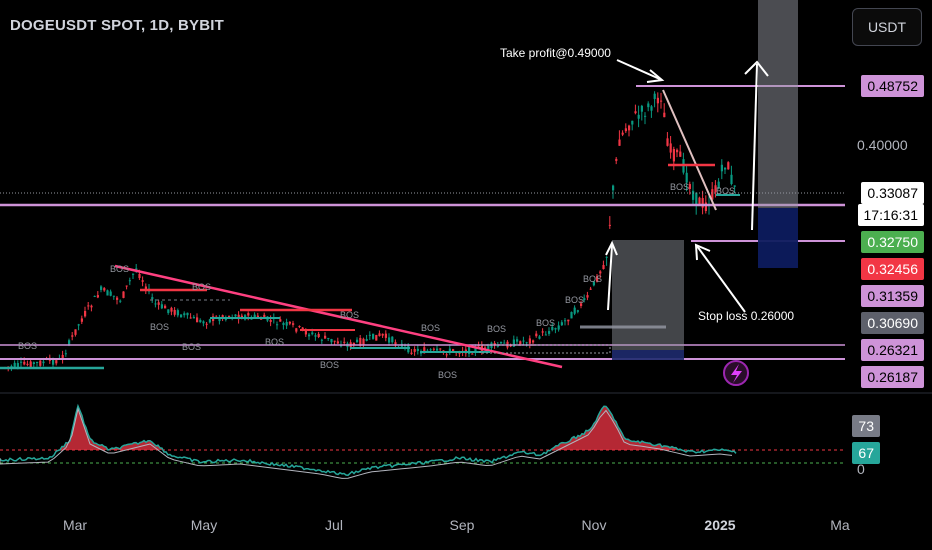 The image size is (932, 550). What do you see at coordinates (887, 27) in the screenshot?
I see `currency-button: USDT` at bounding box center [887, 27].